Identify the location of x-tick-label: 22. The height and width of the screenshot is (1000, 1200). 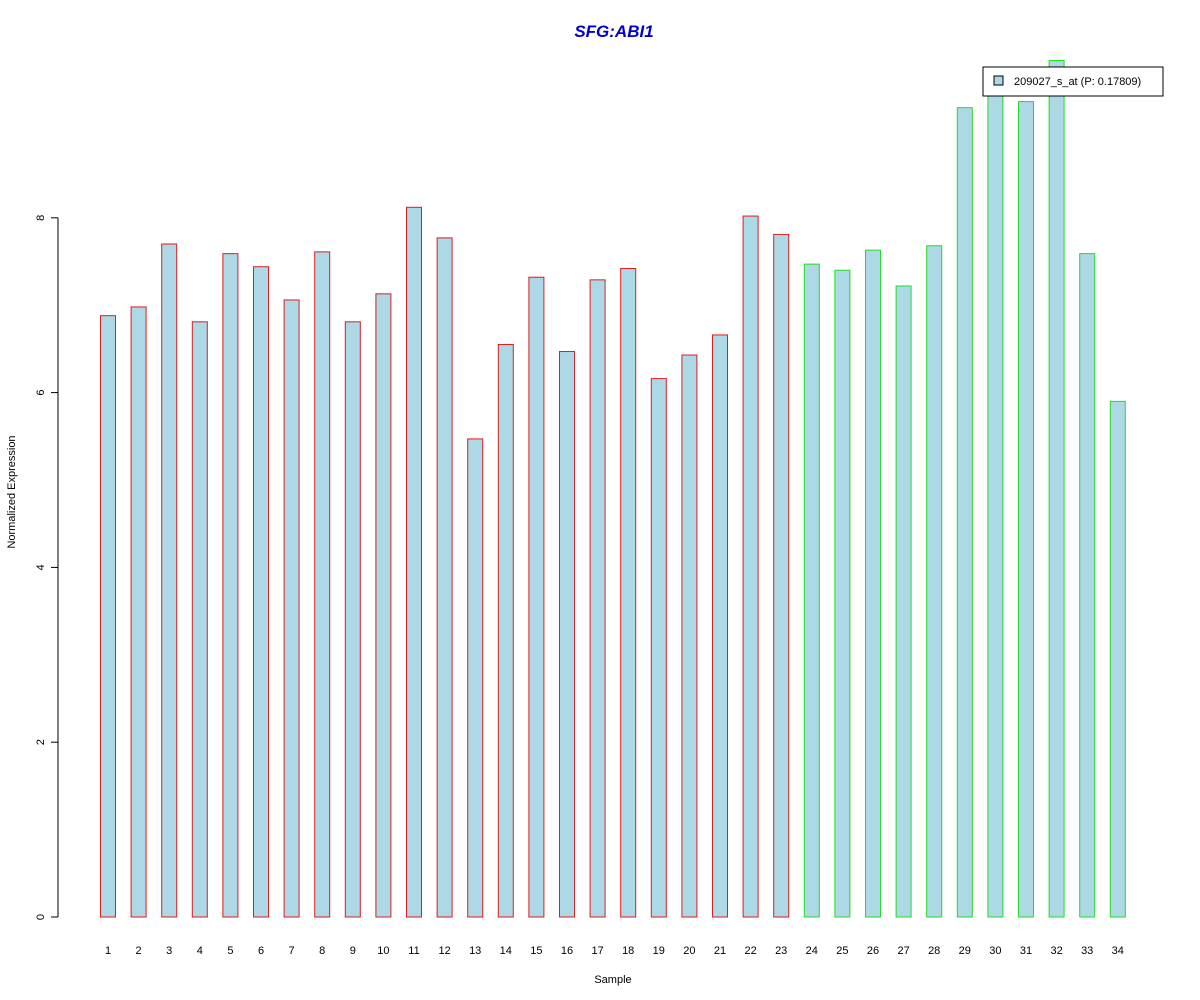
(750, 951).